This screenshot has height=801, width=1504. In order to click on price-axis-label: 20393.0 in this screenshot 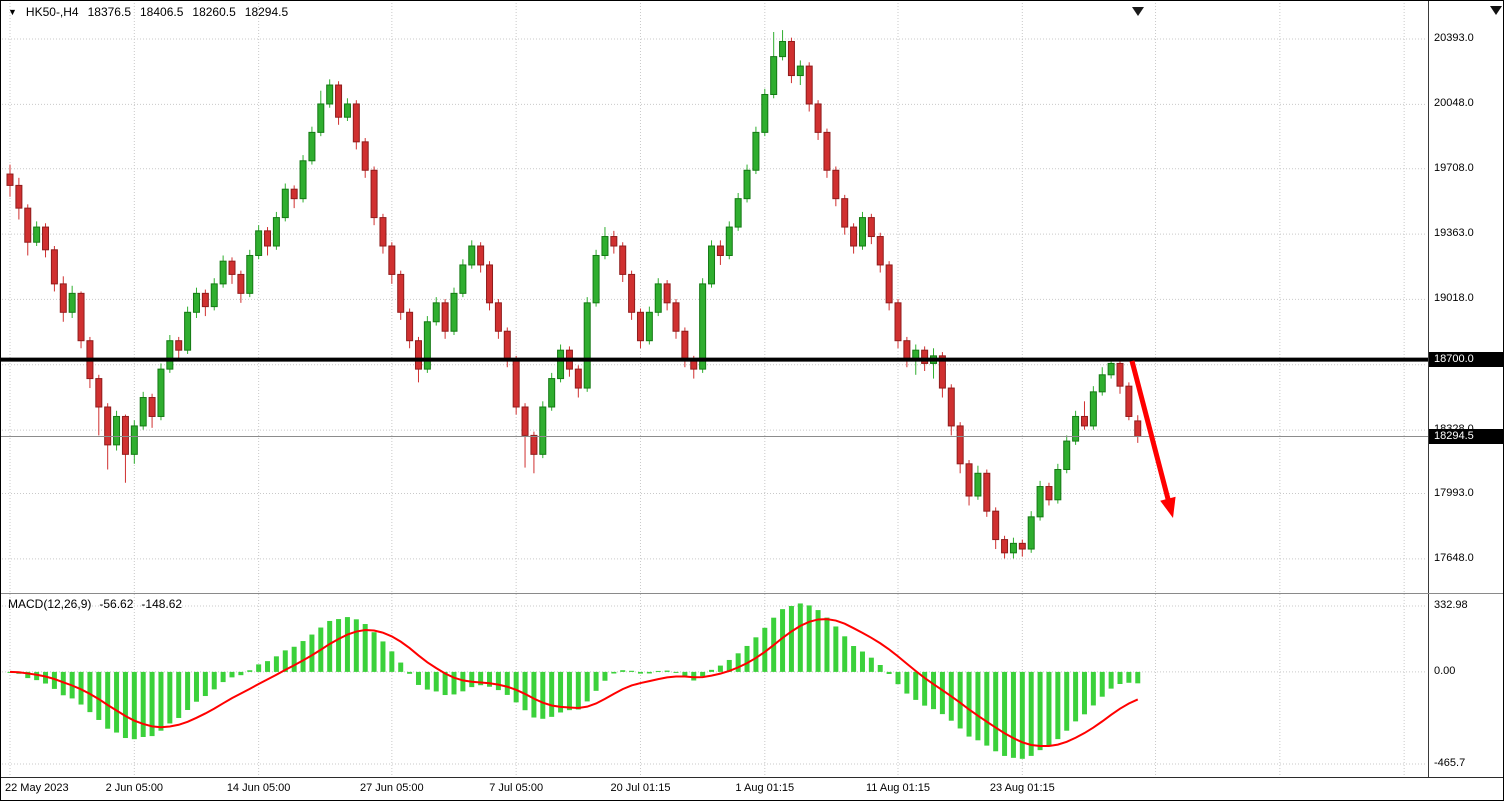, I will do `click(1454, 38)`.